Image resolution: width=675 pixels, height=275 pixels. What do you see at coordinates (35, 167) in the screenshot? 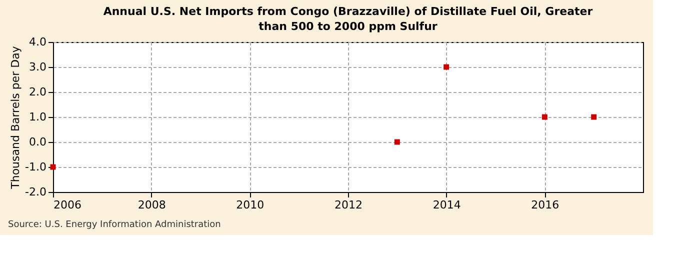
I see `y-tick-label: -1.0` at bounding box center [35, 167].